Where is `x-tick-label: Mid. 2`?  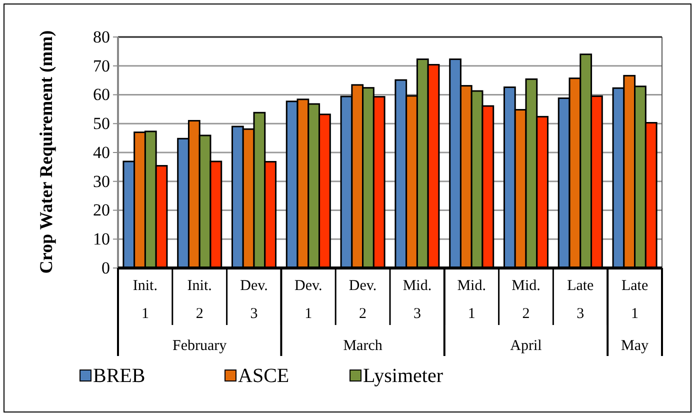 x-tick-label: Mid. 2 is located at coordinates (526, 300).